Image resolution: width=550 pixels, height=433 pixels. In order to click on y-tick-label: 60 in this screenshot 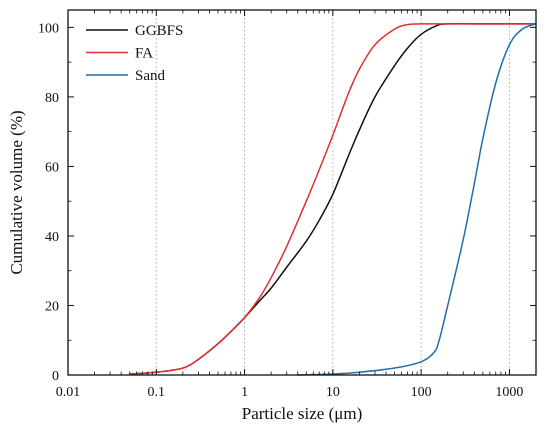, I will do `click(52, 167)`.